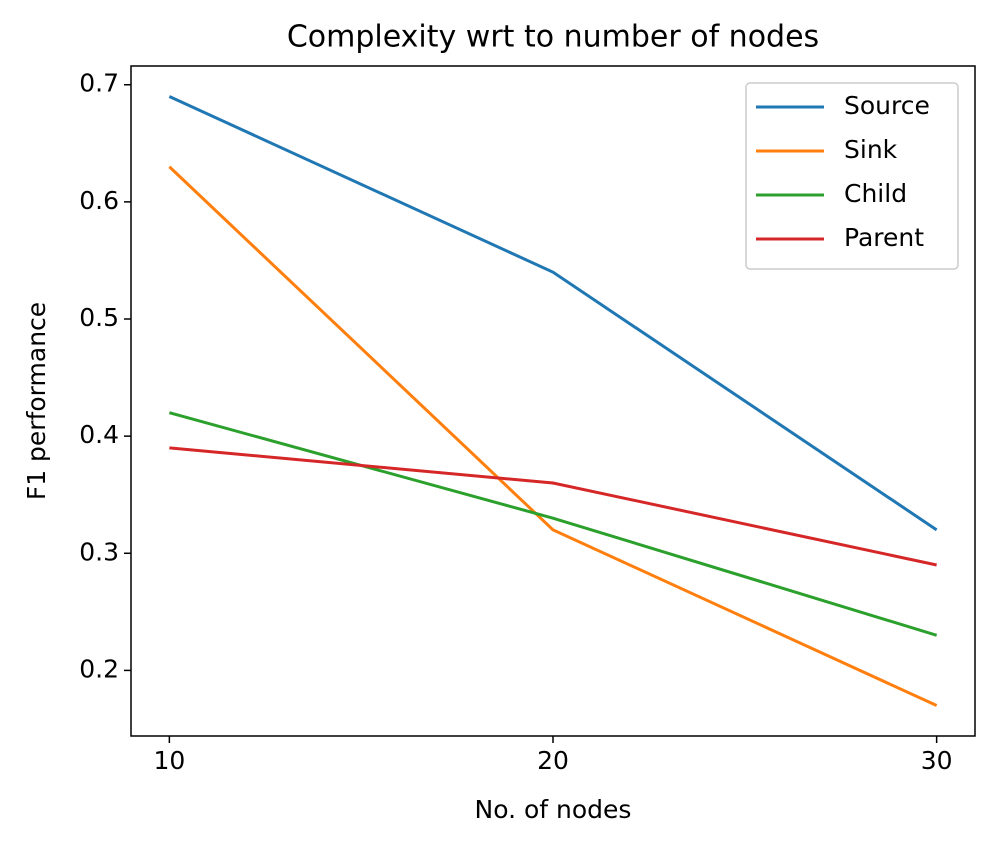 The height and width of the screenshot is (850, 996). I want to click on y-tick-label: 0.7, so click(99, 83).